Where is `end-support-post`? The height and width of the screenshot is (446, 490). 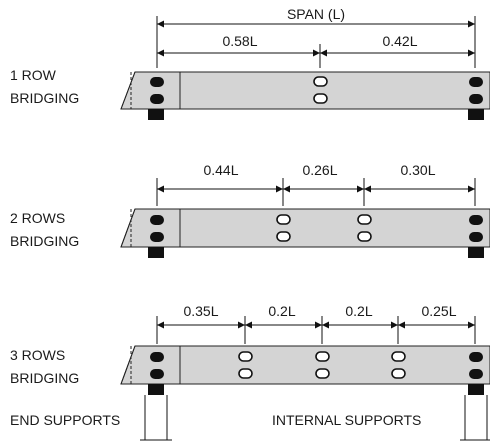 end-support-post is located at coordinates (156, 418).